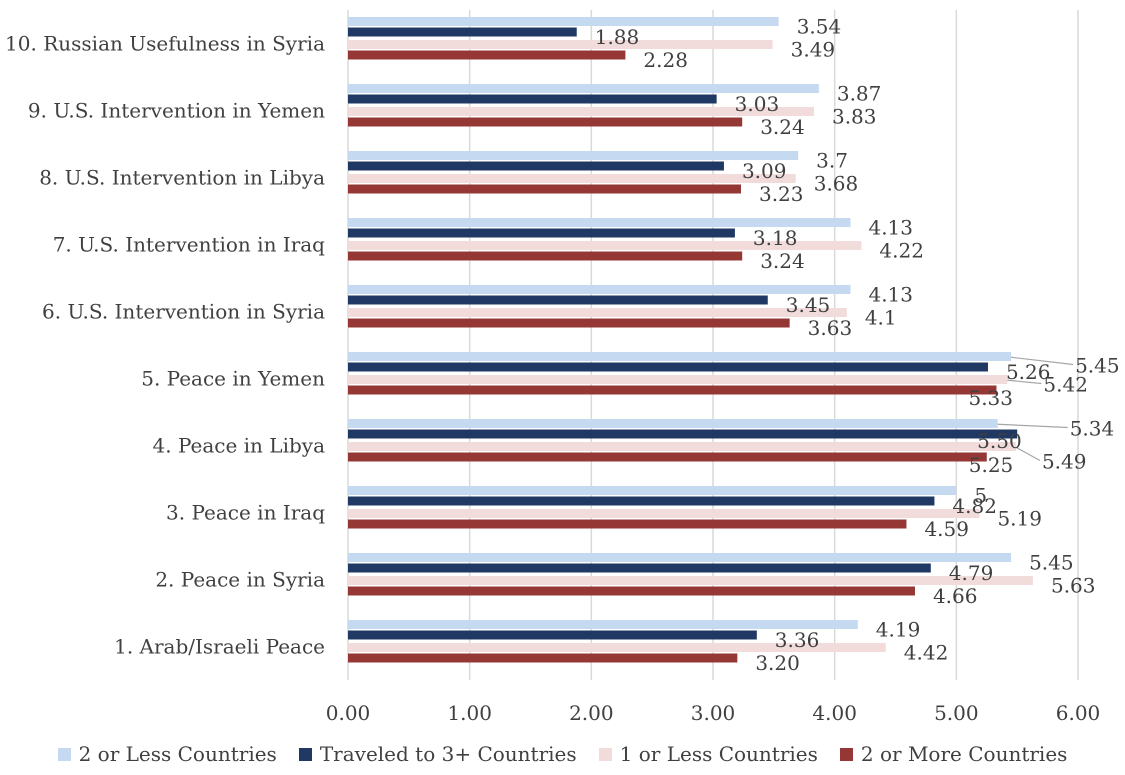 This screenshot has height=775, width=1125. Describe the element at coordinates (591, 713) in the screenshot. I see `x-tick-label: 2.00` at that location.